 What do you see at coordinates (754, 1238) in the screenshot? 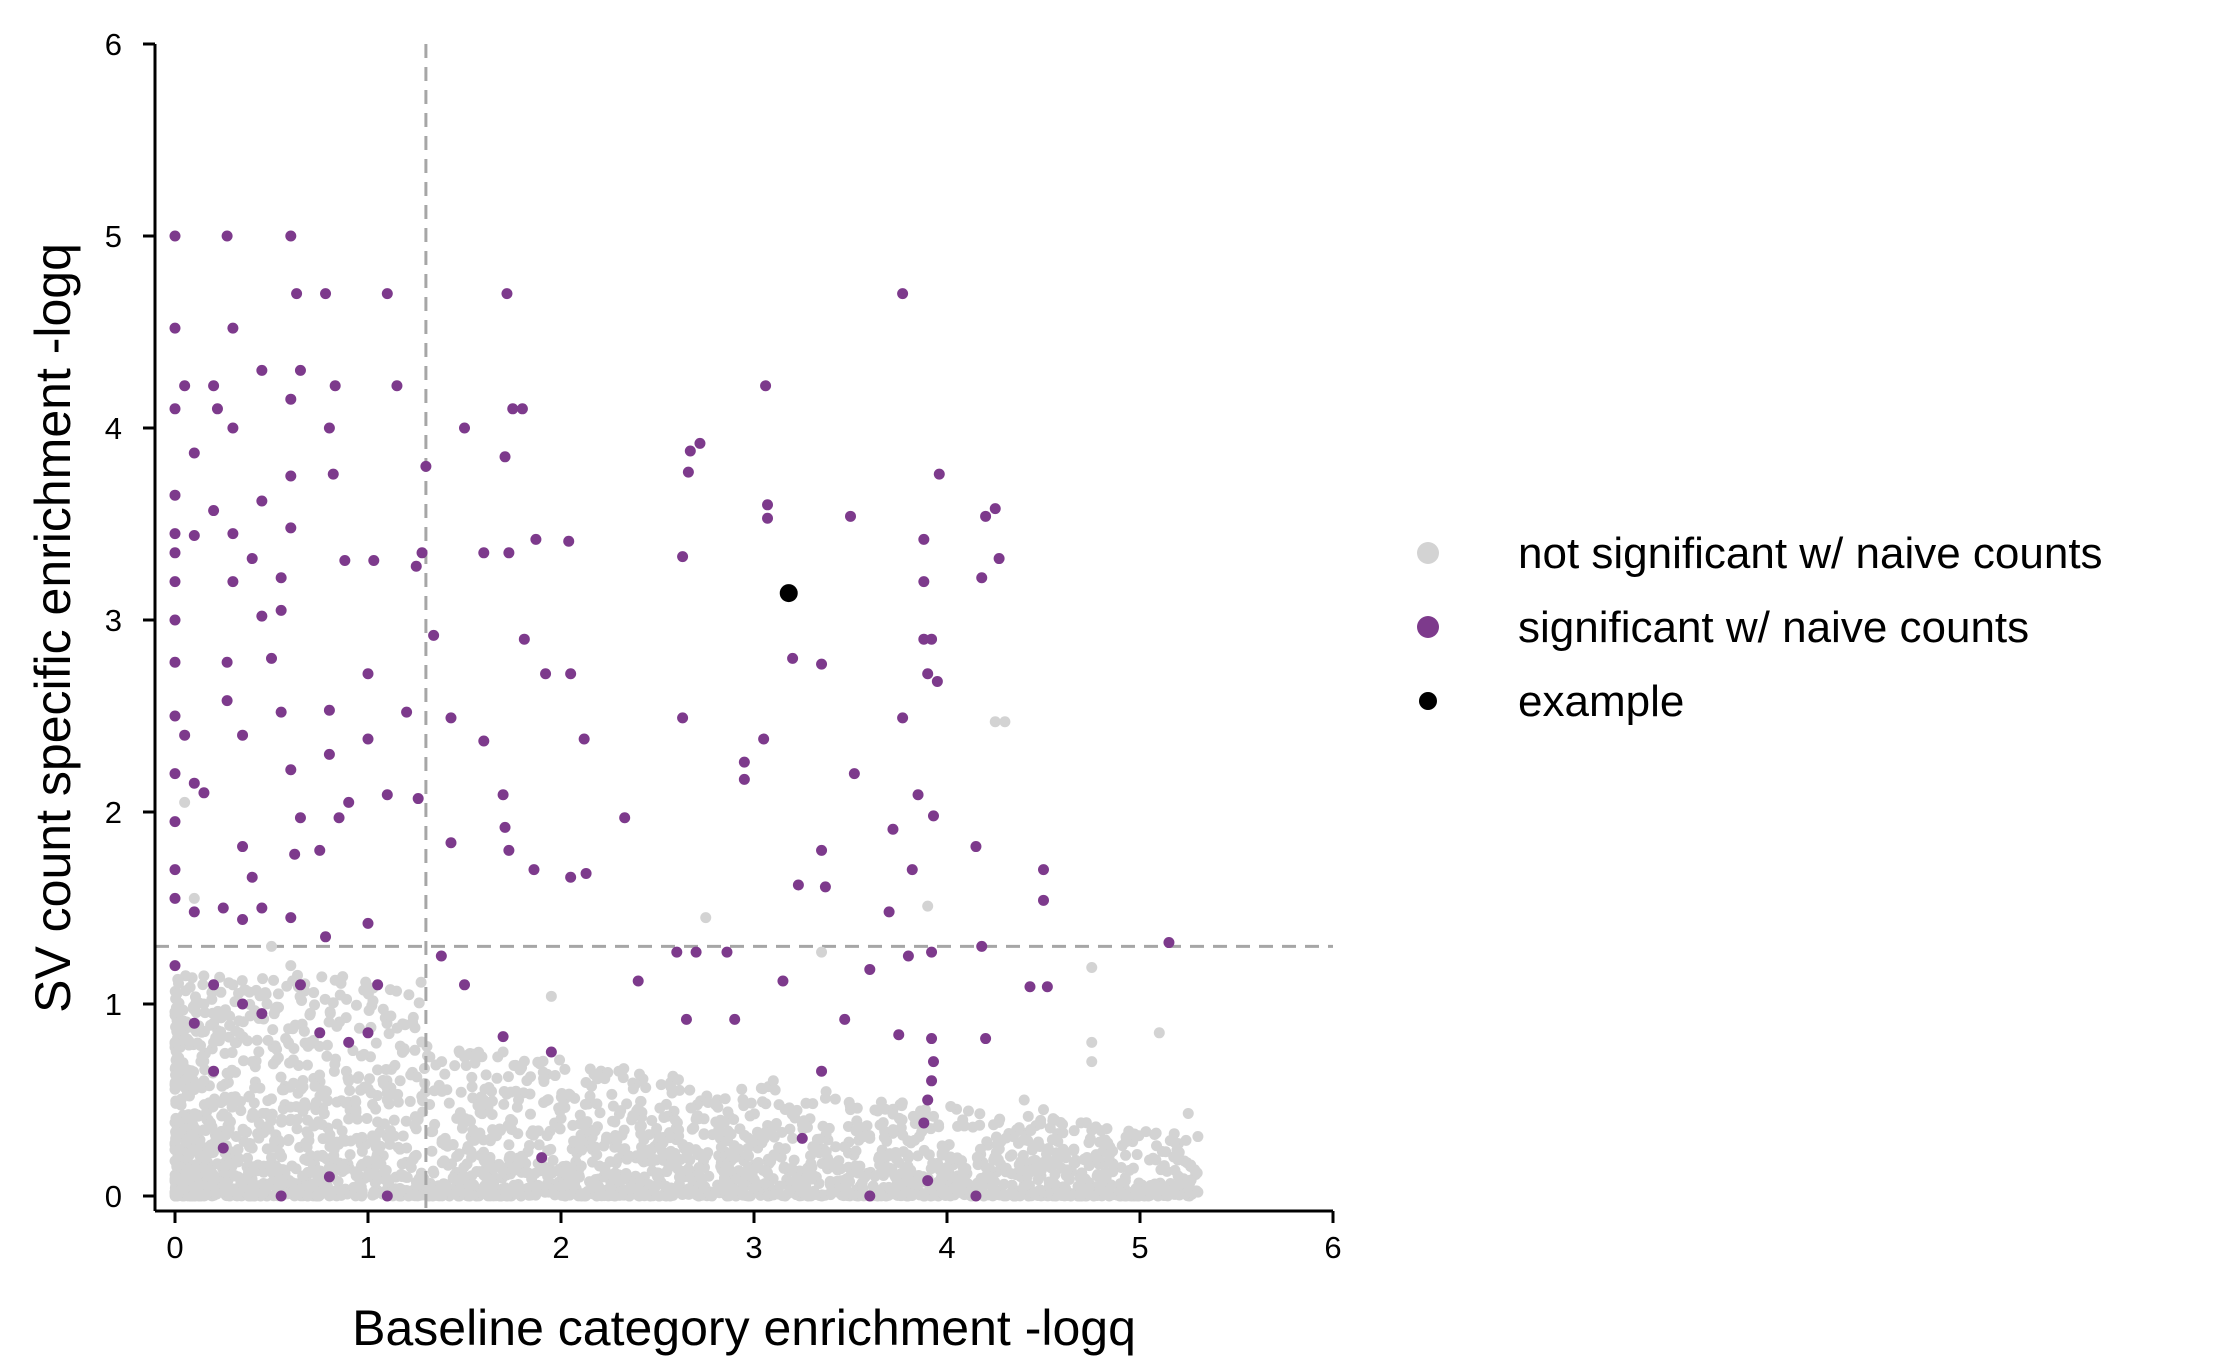
I see `x-ticks: 0 1 2 3 4 5 6` at bounding box center [754, 1238].